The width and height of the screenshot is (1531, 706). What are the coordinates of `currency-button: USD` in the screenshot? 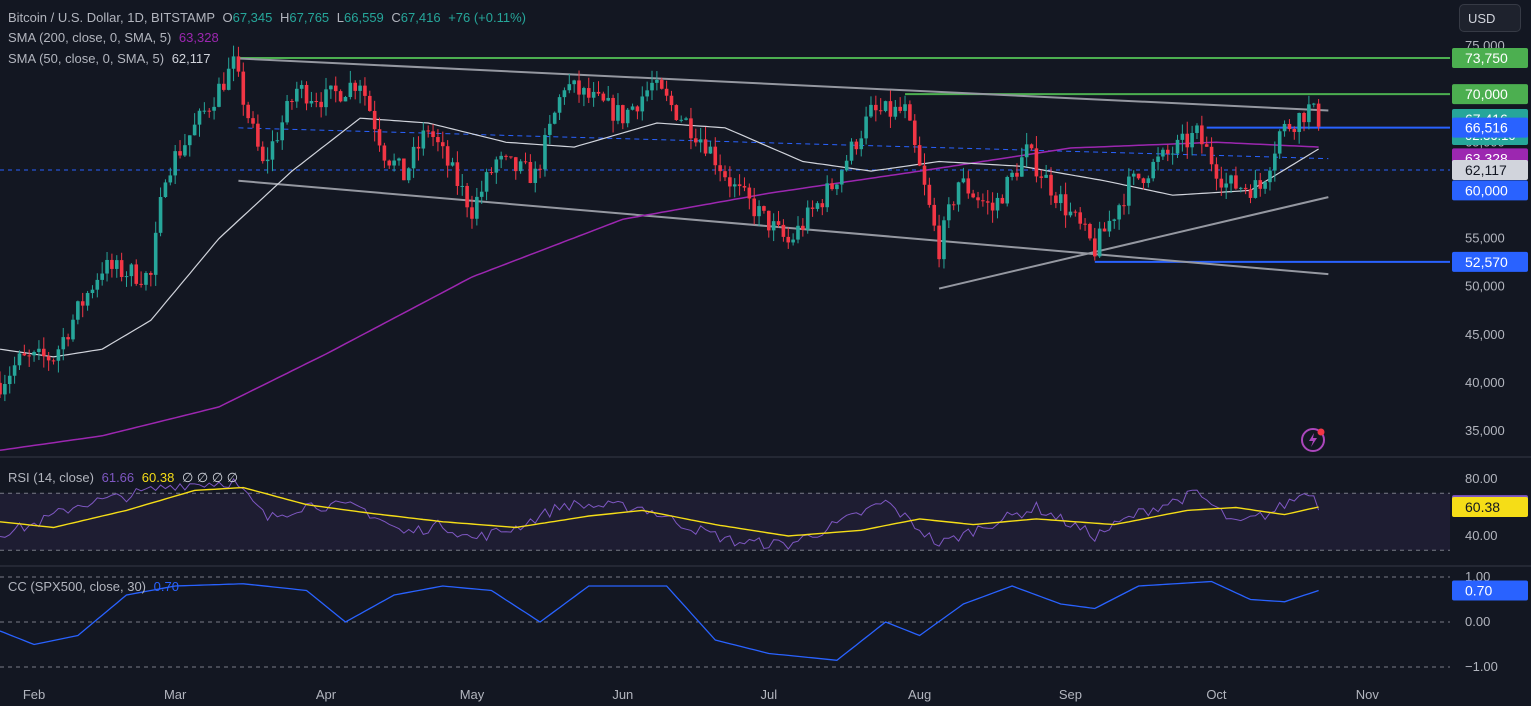 It's located at (1490, 18).